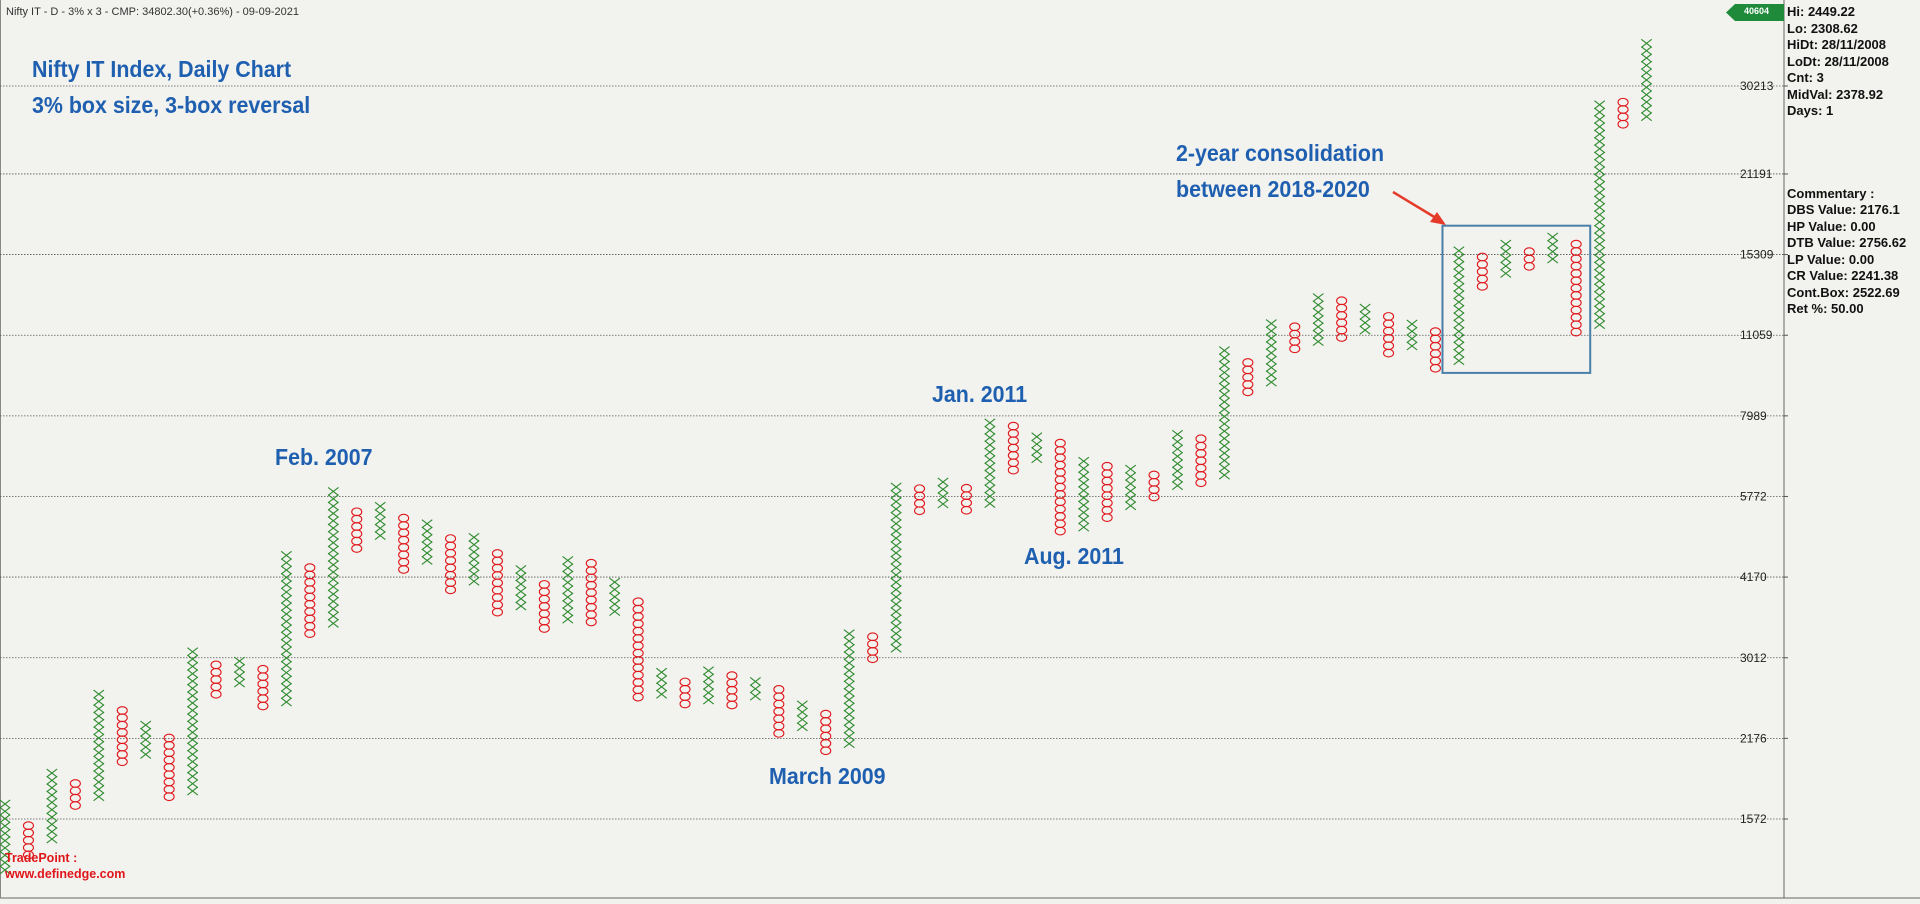 Image resolution: width=1920 pixels, height=904 pixels. What do you see at coordinates (1753, 738) in the screenshot?
I see `y-tick-label: 2176` at bounding box center [1753, 738].